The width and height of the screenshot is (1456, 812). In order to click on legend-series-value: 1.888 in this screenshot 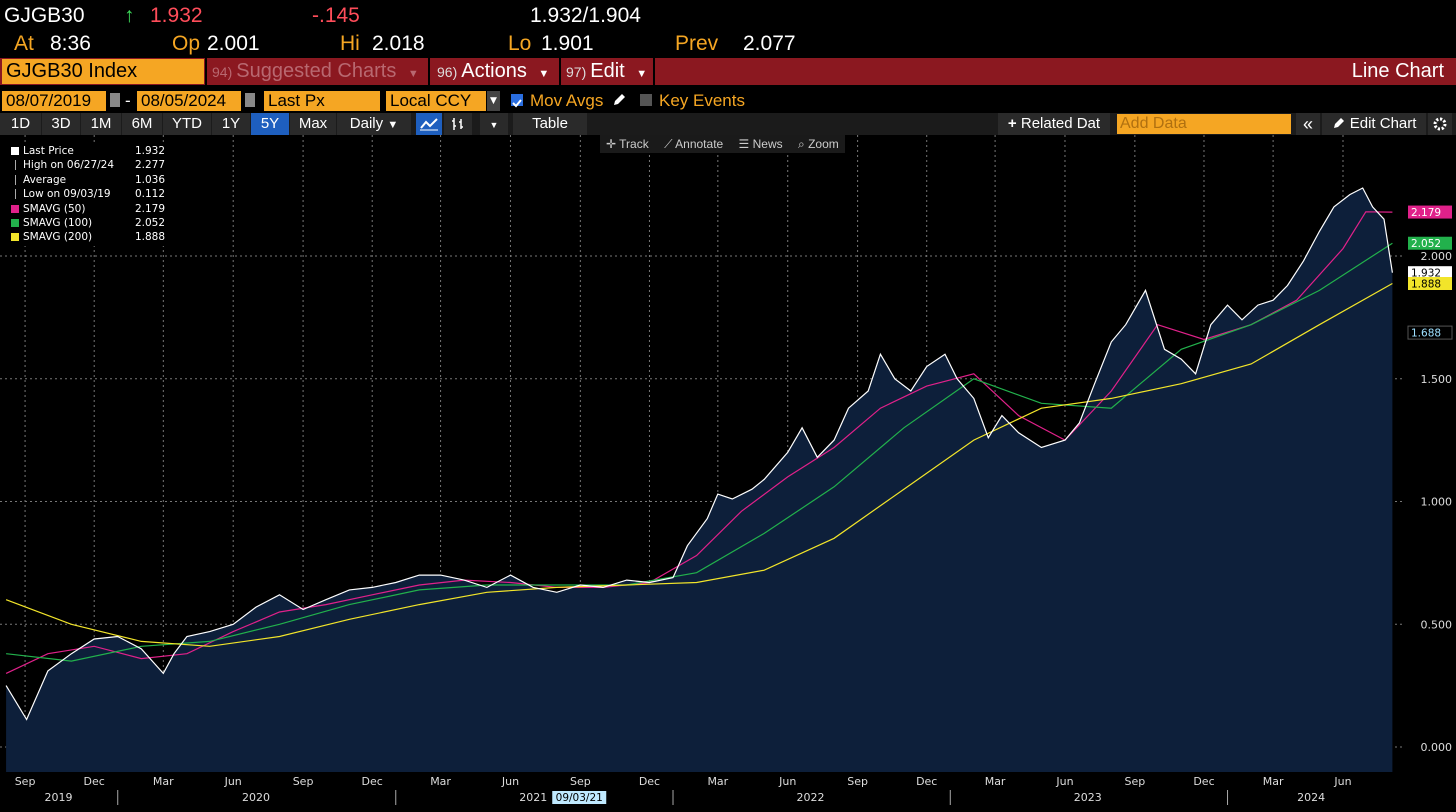, I will do `click(149, 237)`.